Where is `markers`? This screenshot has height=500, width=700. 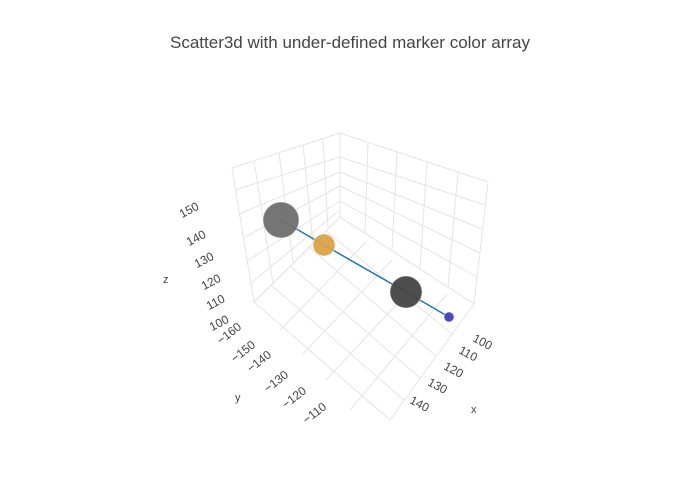
markers is located at coordinates (358, 262).